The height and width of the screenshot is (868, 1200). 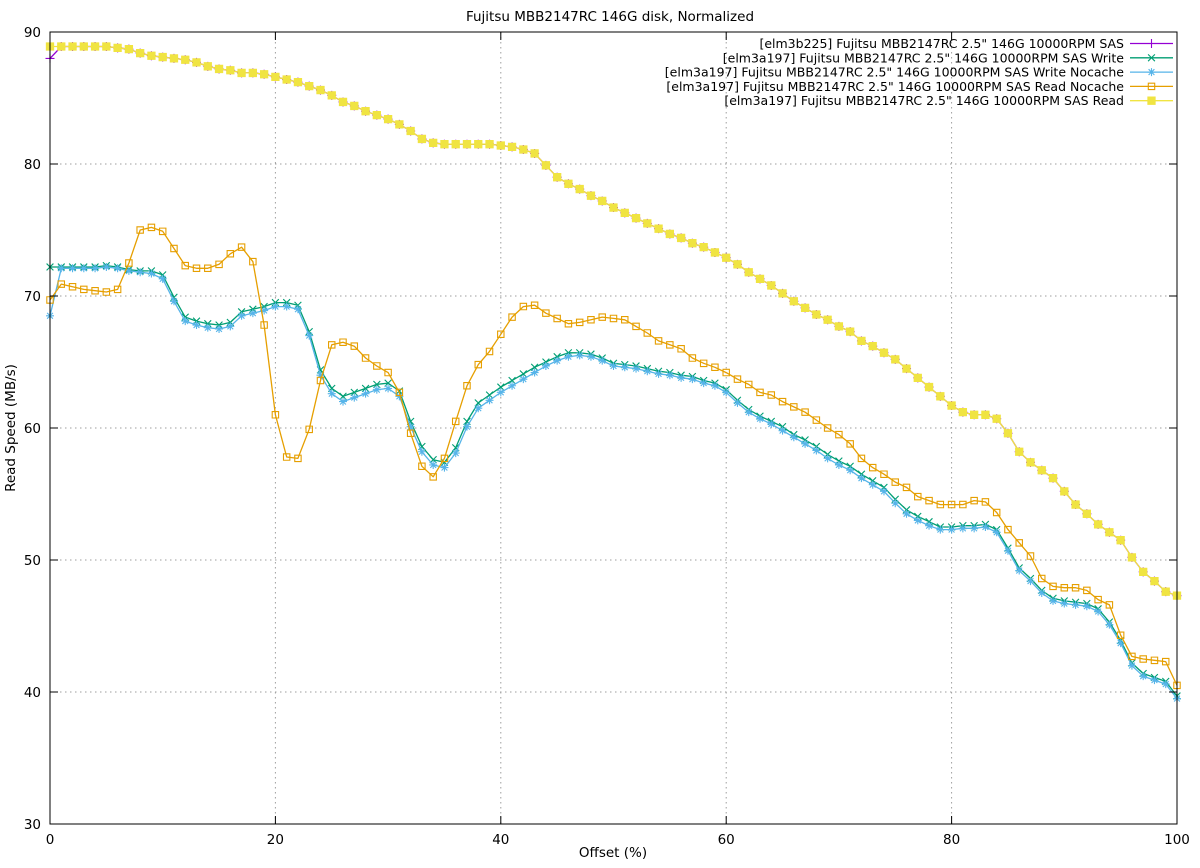 I want to click on legend-marker-filled-square, so click(x=1151, y=100).